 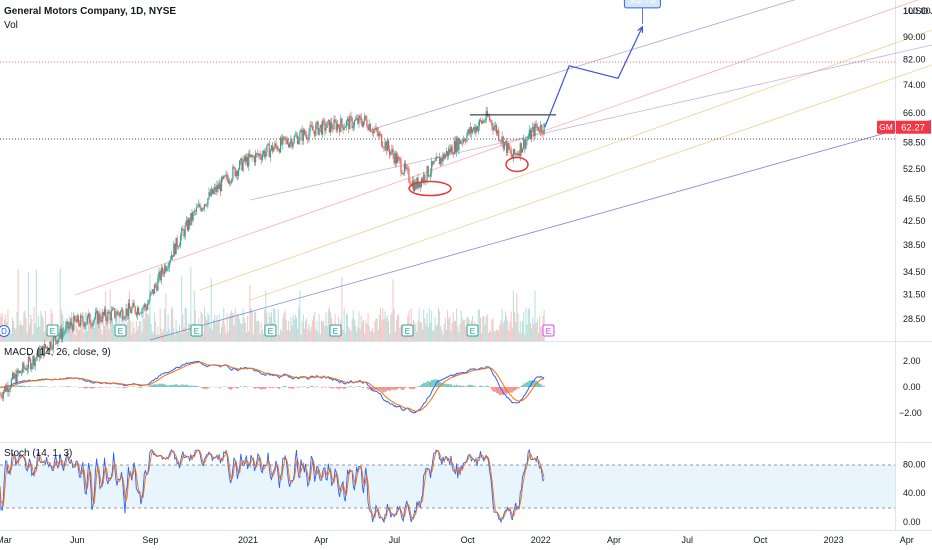 I want to click on chevron-down-icon: ⌄, so click(x=930, y=11).